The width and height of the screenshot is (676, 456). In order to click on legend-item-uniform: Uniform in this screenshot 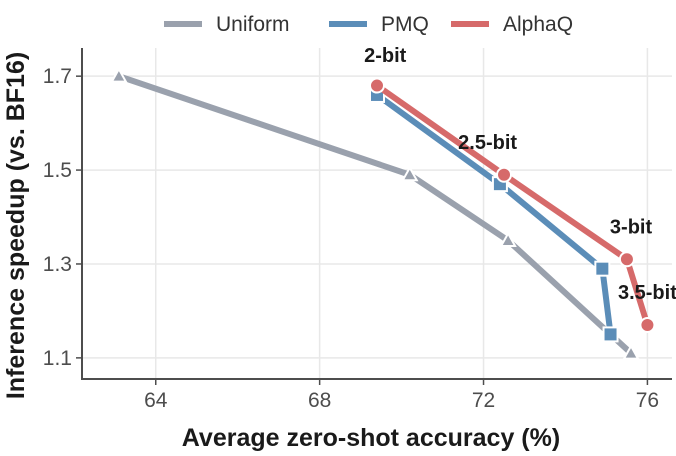, I will do `click(227, 24)`.